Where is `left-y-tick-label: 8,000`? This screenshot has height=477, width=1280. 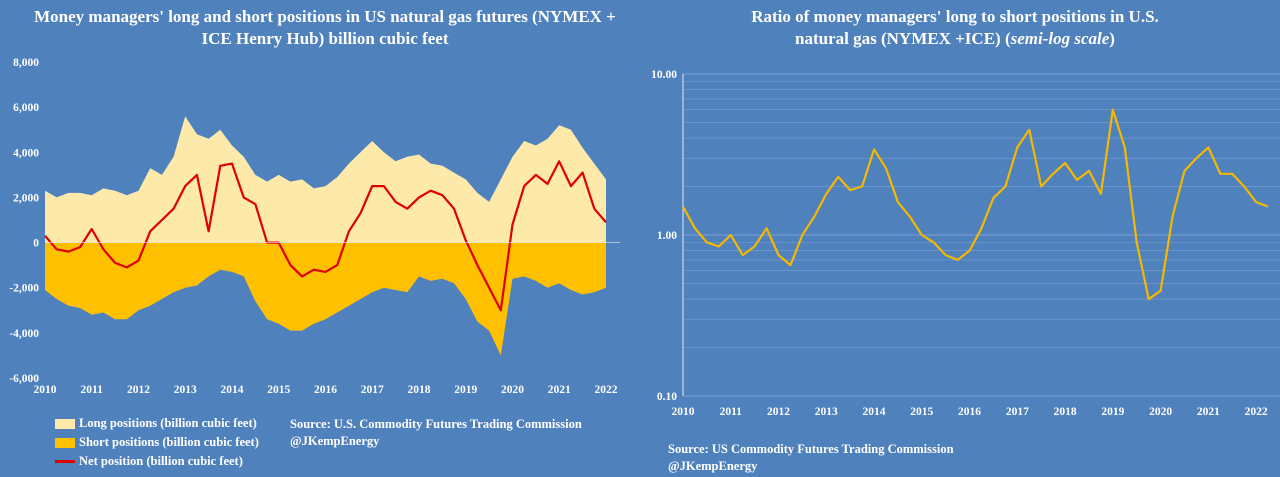 left-y-tick-label: 8,000 is located at coordinates (26, 63).